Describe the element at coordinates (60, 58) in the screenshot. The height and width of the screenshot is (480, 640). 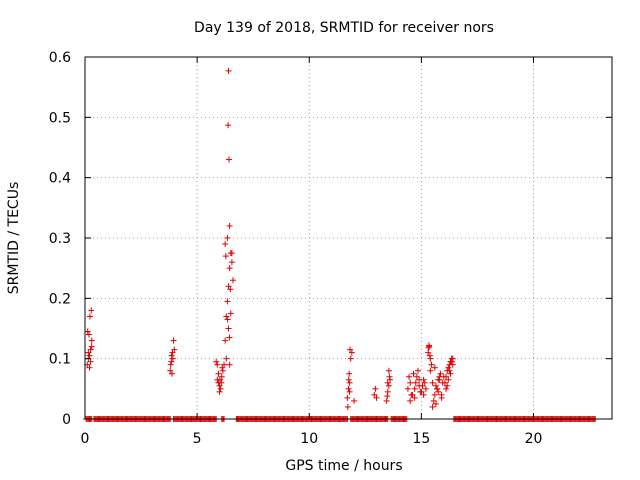
I see `y-tick-label: 0.6` at that location.